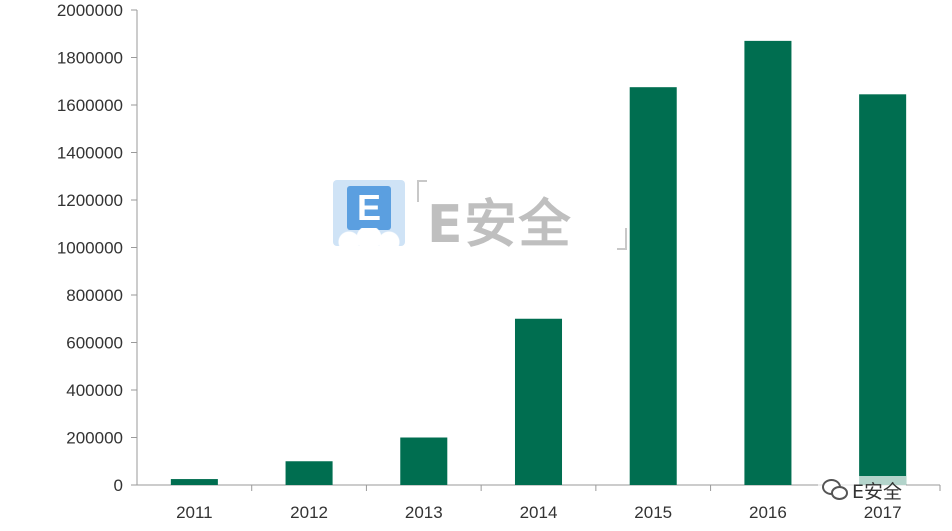 The height and width of the screenshot is (531, 952). Describe the element at coordinates (90, 10) in the screenshot. I see `y-tick-label: 2000000` at that location.